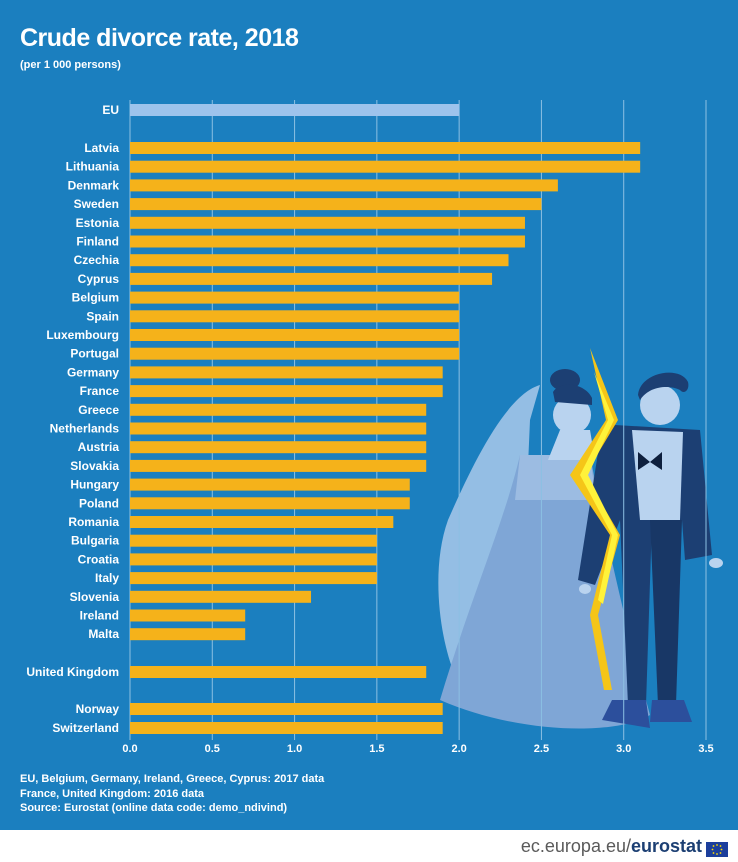 The height and width of the screenshot is (862, 738). What do you see at coordinates (270, 503) in the screenshot?
I see `bar-poland` at bounding box center [270, 503].